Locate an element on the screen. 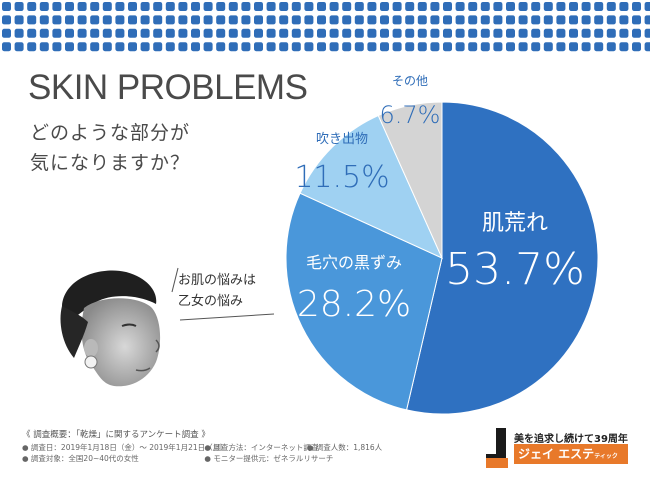  page-title: SKIN PROBLEMS is located at coordinates (168, 87).